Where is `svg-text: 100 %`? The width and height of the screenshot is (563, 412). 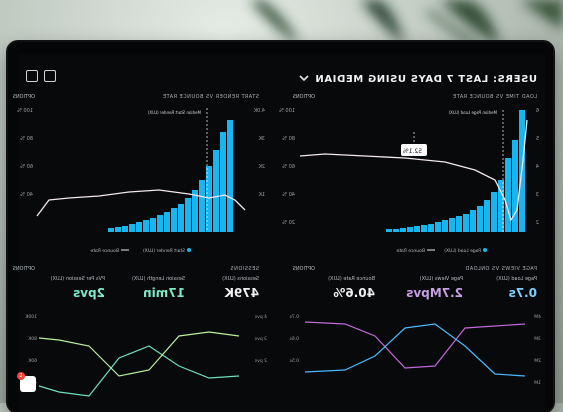 svg-text: 100 % is located at coordinates (25, 111).